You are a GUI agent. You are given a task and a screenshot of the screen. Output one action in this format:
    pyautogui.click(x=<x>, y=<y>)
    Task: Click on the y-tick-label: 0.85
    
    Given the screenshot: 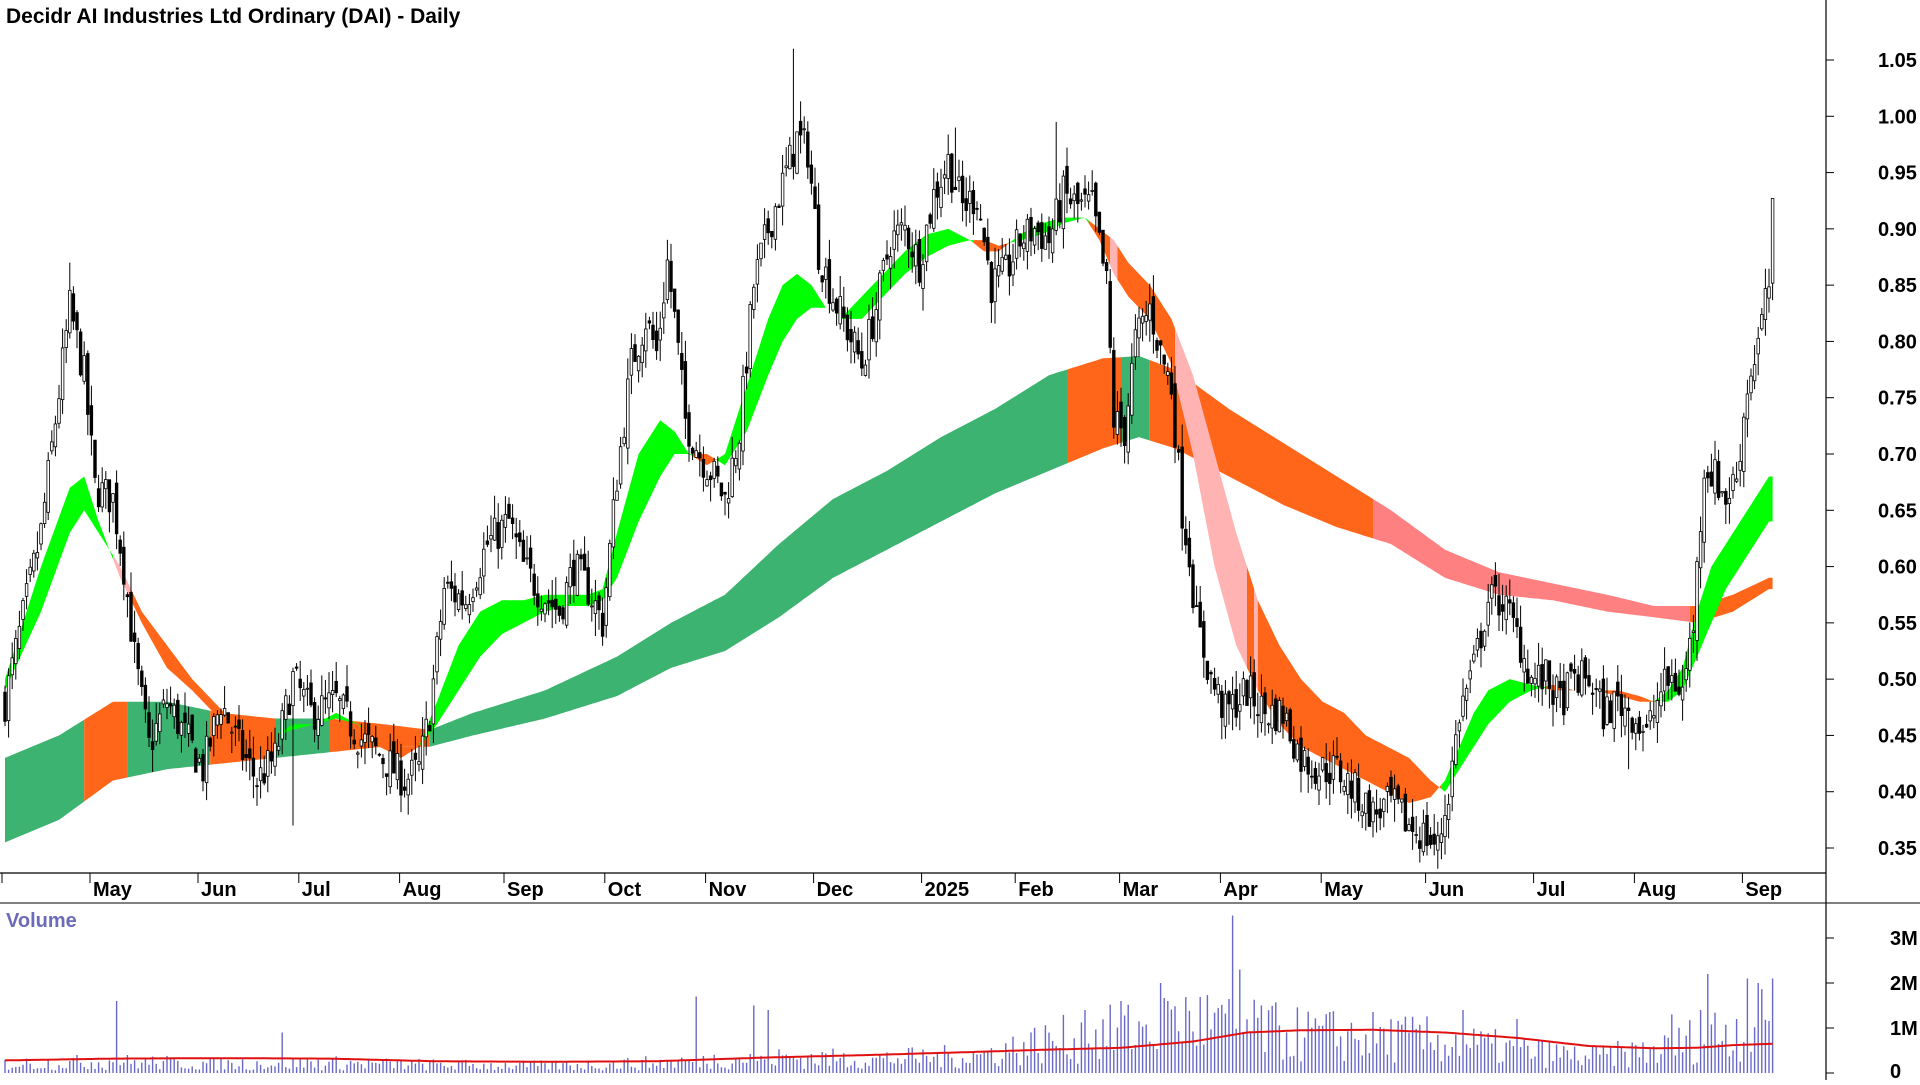 What is the action you would take?
    pyautogui.click(x=1897, y=286)
    